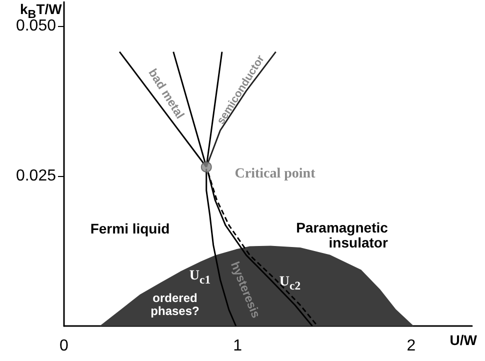  What do you see at coordinates (290, 284) in the screenshot?
I see `annotation: U$_{c2}$` at bounding box center [290, 284].